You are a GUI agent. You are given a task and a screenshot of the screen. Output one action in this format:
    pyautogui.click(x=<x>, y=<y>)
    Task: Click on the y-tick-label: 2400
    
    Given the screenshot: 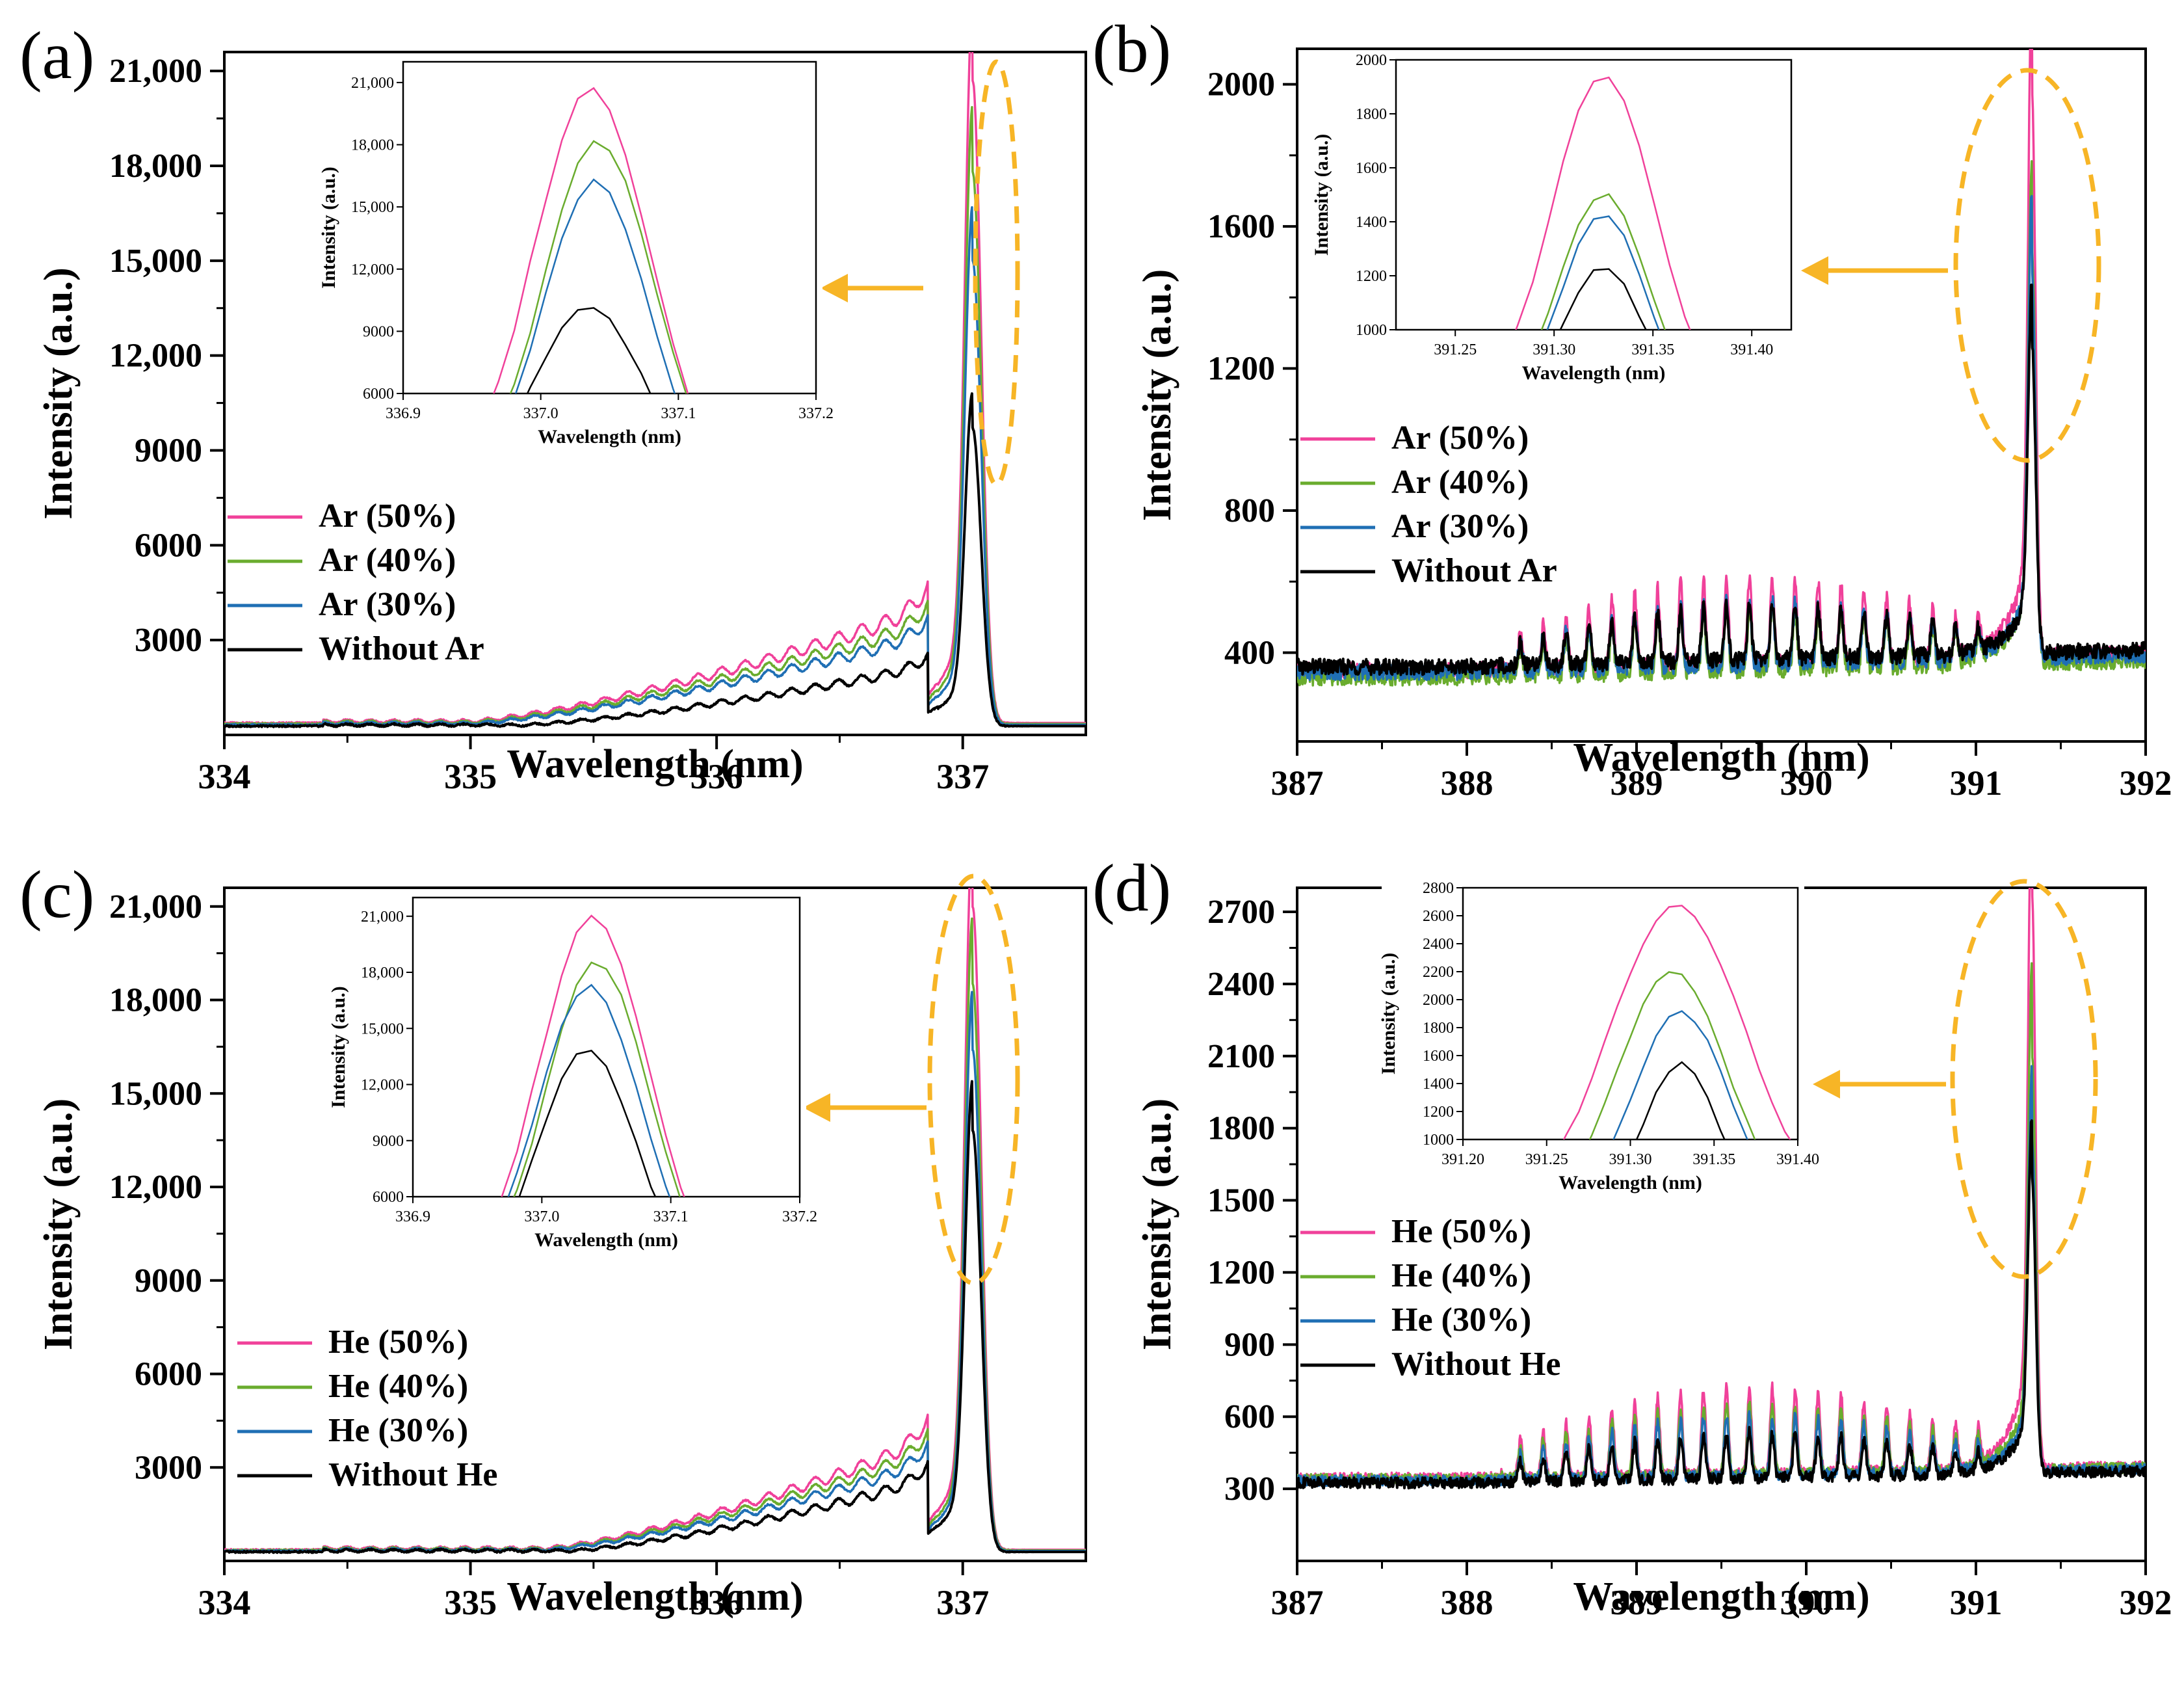 What is the action you would take?
    pyautogui.click(x=1241, y=984)
    